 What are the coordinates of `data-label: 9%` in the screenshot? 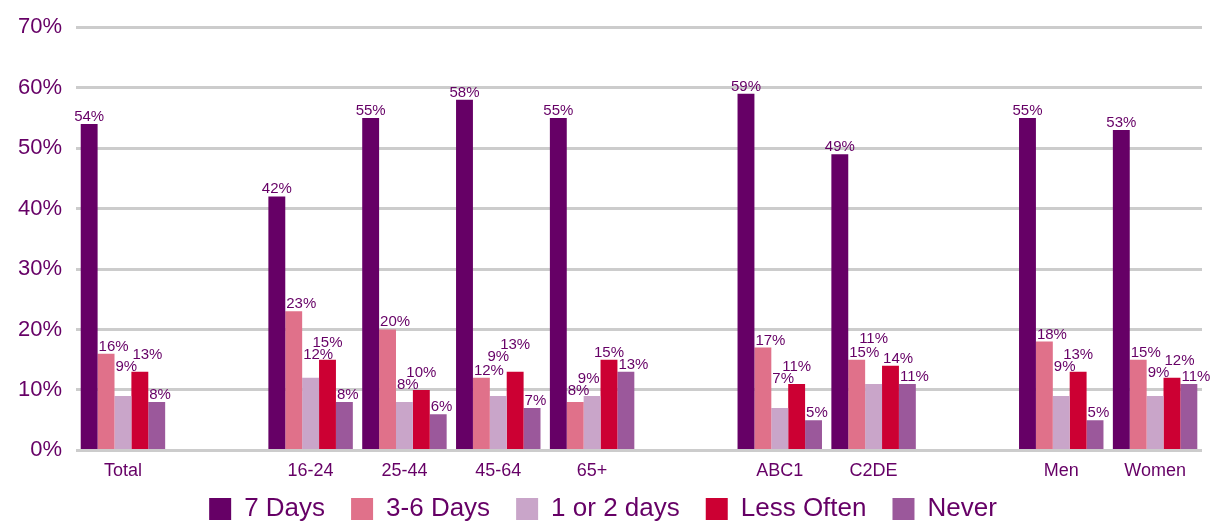 It's located at (588, 377).